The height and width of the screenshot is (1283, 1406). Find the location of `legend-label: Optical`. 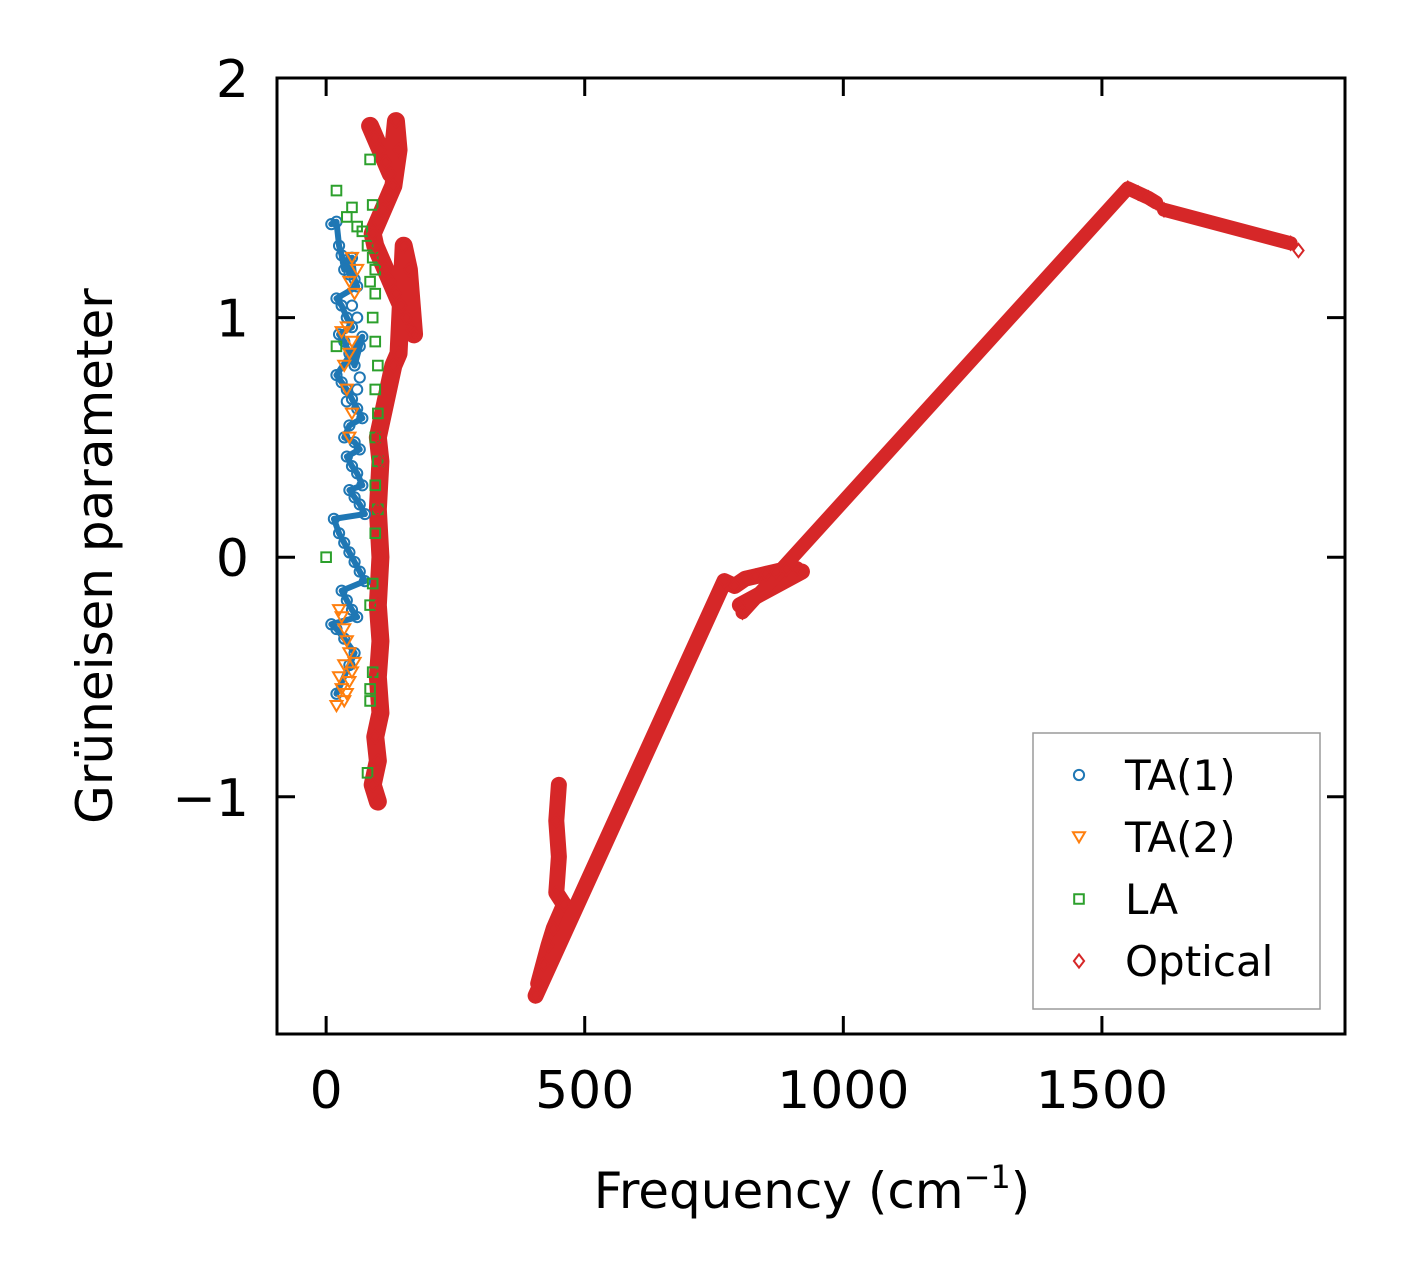

legend-label: Optical is located at coordinates (1199, 961).